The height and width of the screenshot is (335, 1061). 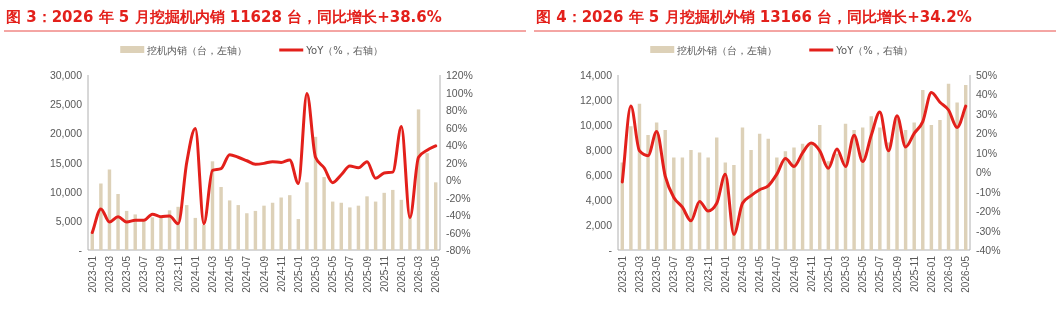 I want to click on y2-tick-label: 10%, so click(x=987, y=152).